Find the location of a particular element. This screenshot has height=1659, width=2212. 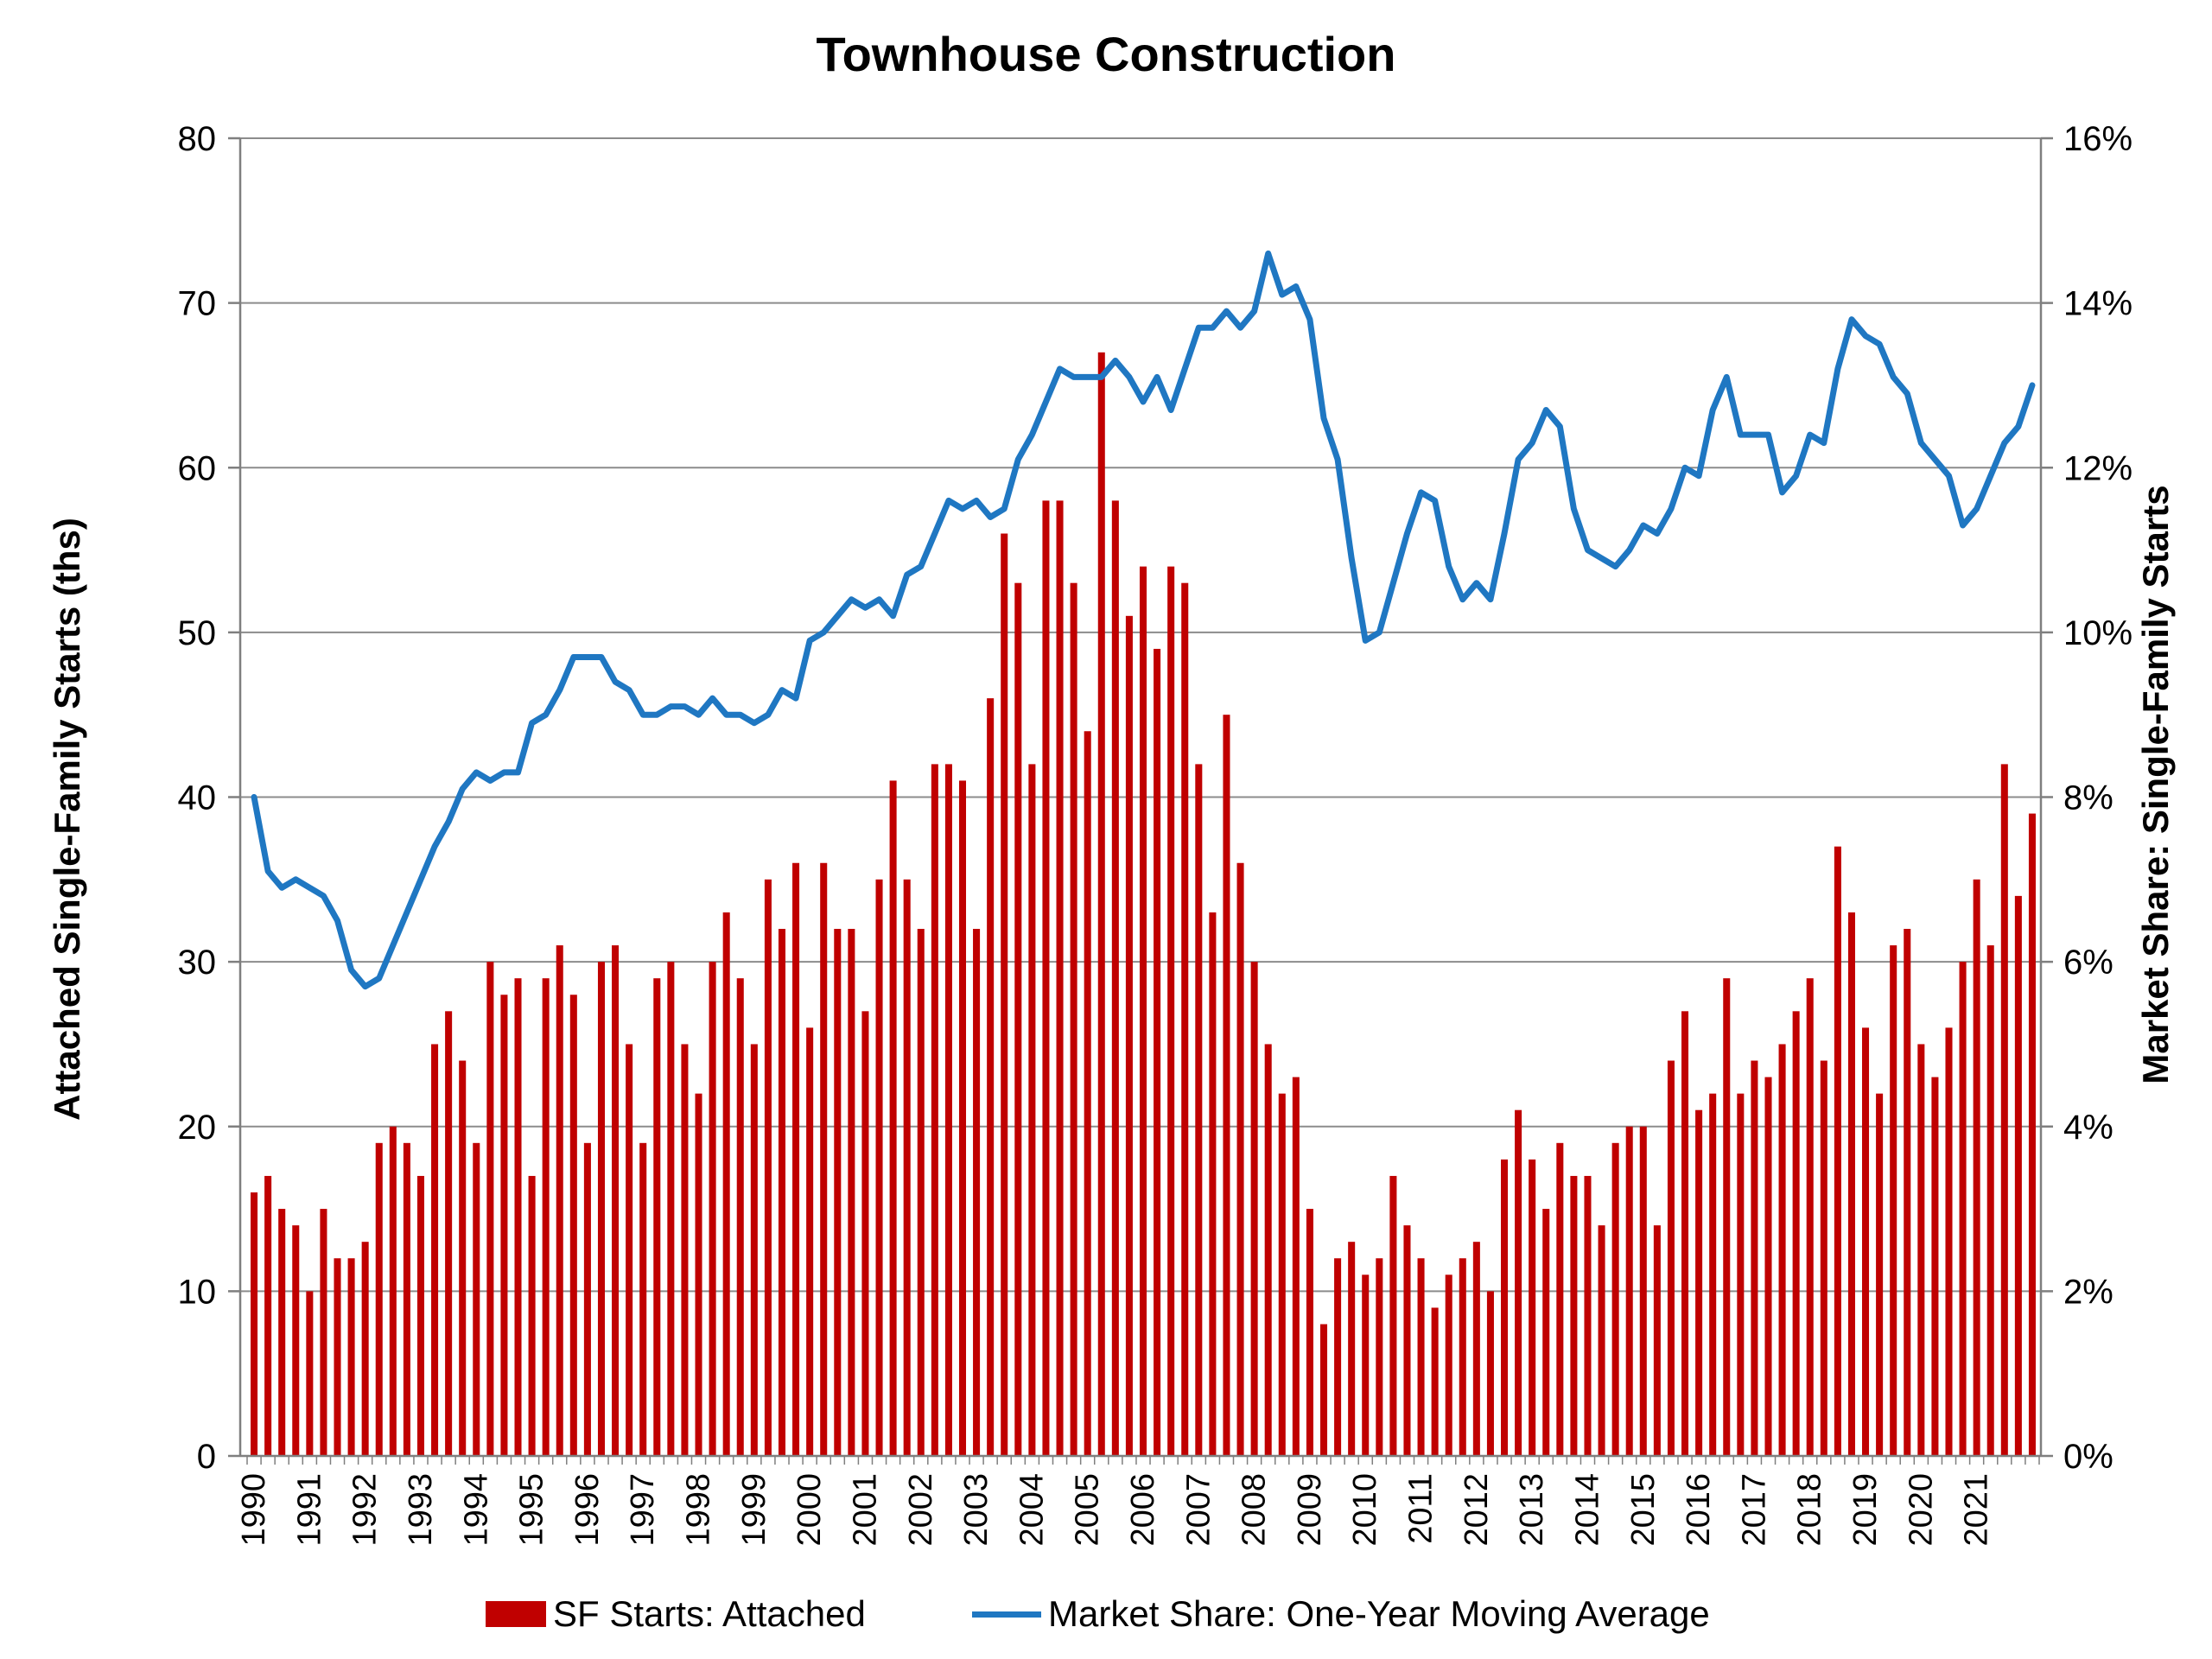

x-tick-label: 1998 is located at coordinates (699, 1510).